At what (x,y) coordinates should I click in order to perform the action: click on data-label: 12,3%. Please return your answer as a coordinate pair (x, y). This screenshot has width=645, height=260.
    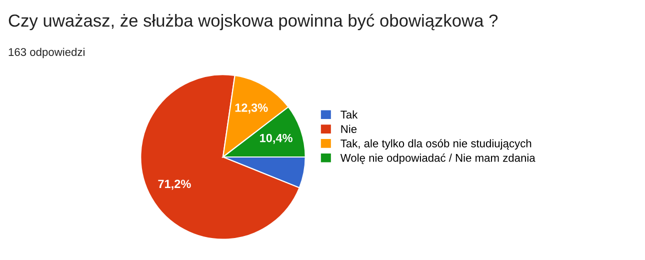
    Looking at the image, I should click on (251, 109).